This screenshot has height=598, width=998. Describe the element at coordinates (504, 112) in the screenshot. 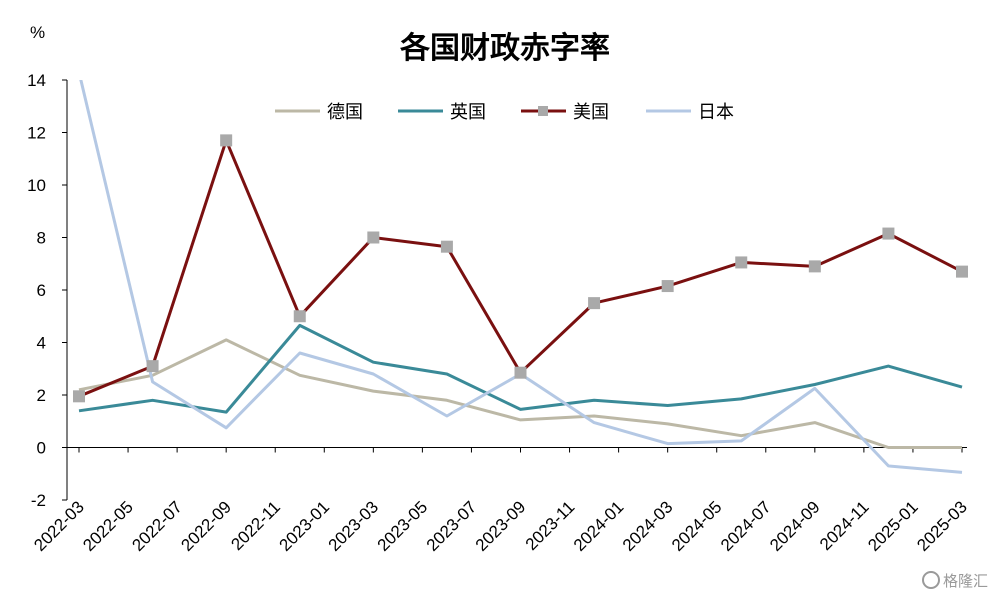

I see `legend: 德国 英国 美国 日本` at that location.